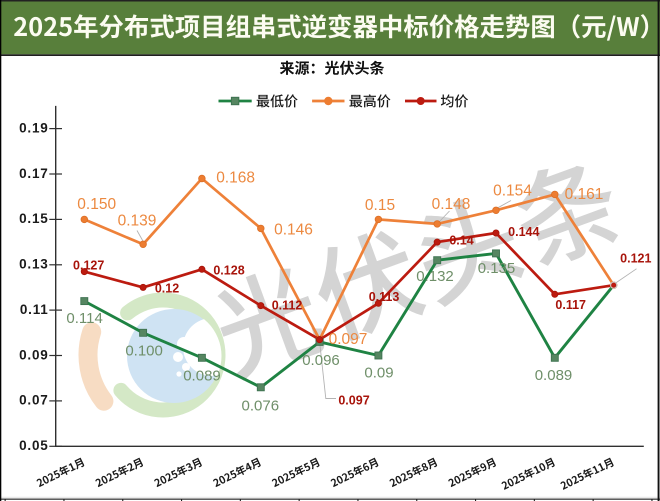 This screenshot has height=501, width=660. Describe the element at coordinates (144, 350) in the screenshot. I see `svg-text: 0.100` at that location.